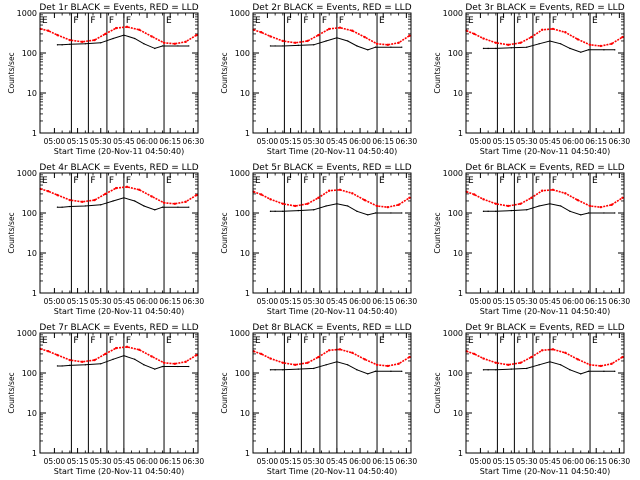 This screenshot has width=640, height=480. Describe the element at coordinates (34, 453) in the screenshot. I see `y-tick-label: 1` at that location.